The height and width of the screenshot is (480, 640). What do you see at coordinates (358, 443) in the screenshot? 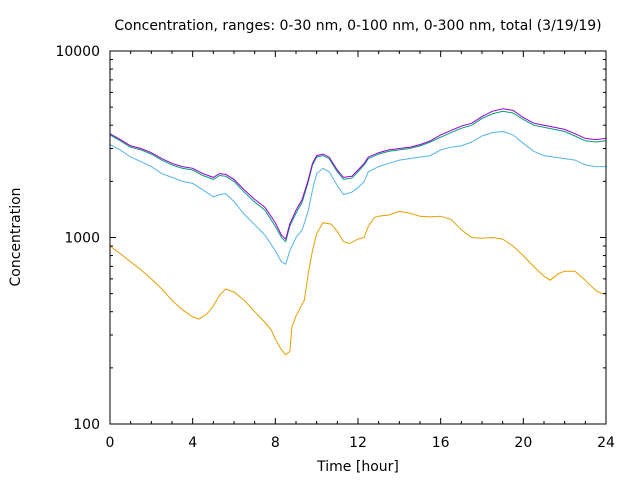
I see `x-tick-label: 12` at bounding box center [358, 443].